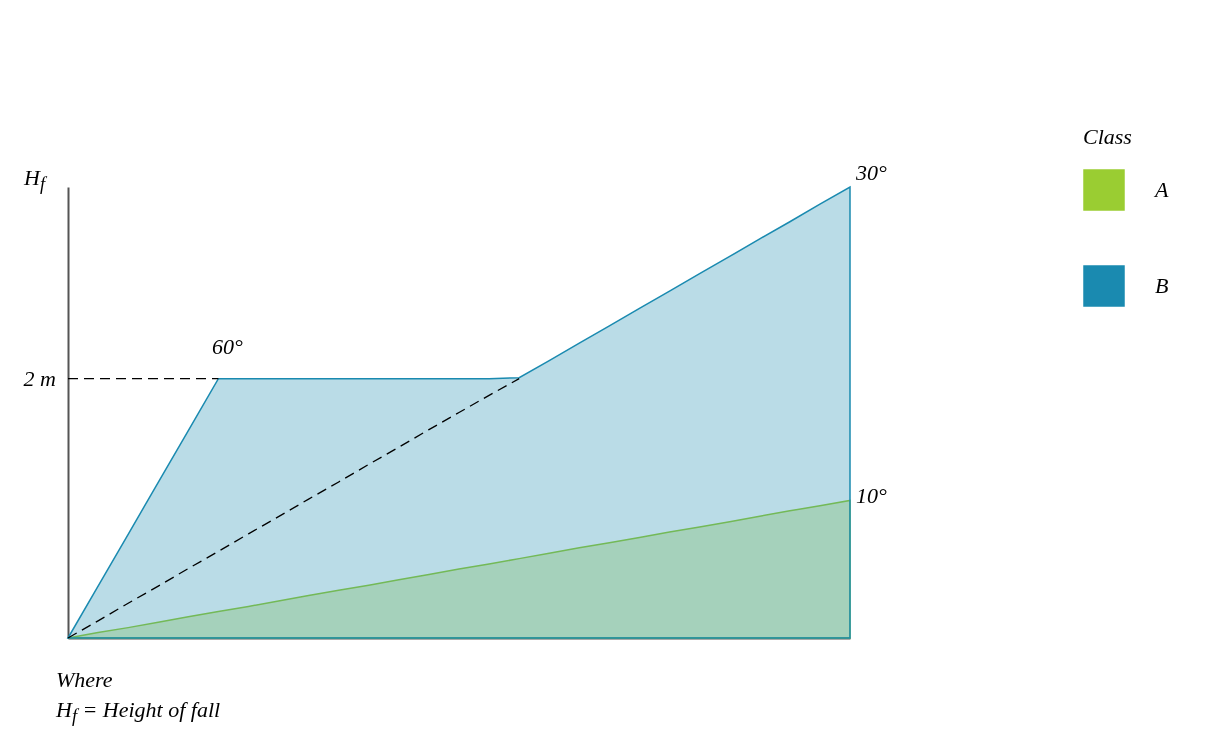 This screenshot has height=729, width=1228. What do you see at coordinates (1162, 285) in the screenshot?
I see `legend-label: B` at bounding box center [1162, 285].